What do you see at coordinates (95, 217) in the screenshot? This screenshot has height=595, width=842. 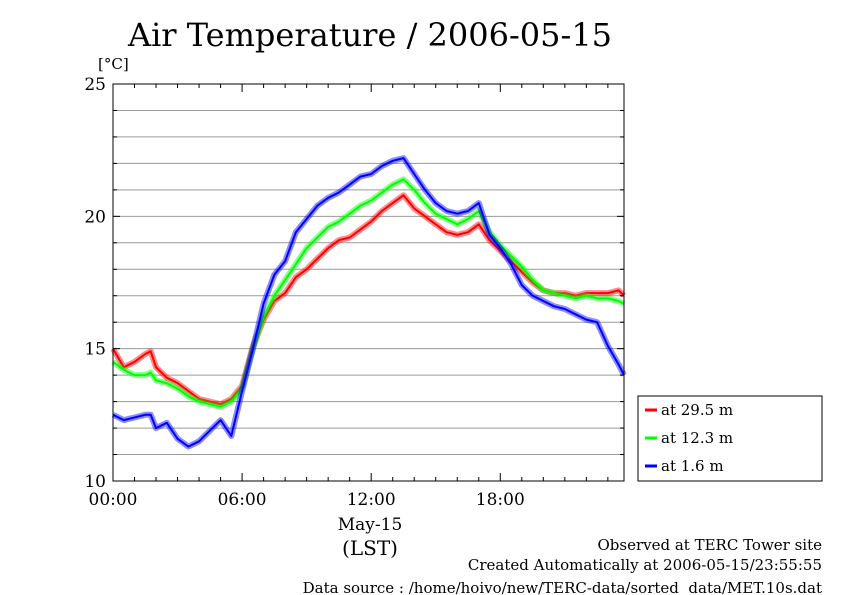 I see `y-tick-label: 20` at bounding box center [95, 217].